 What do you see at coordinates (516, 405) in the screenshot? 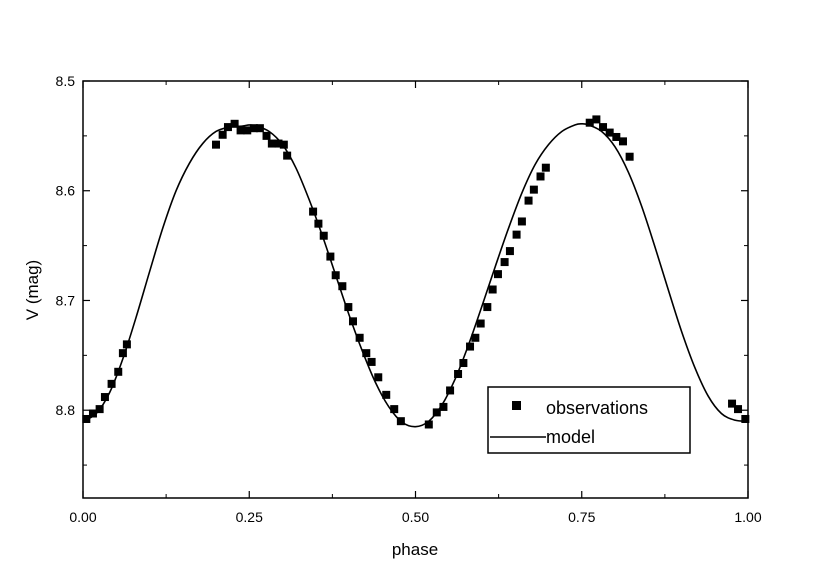
I see `legend-observations-marker` at bounding box center [516, 405].